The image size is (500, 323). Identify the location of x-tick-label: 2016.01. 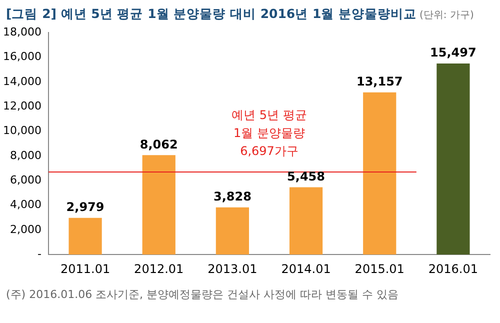
(453, 269).